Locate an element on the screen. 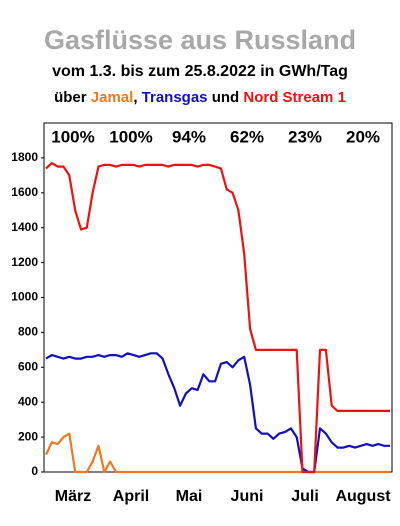 This screenshot has height=526, width=400. share-label: 23% is located at coordinates (305, 136).